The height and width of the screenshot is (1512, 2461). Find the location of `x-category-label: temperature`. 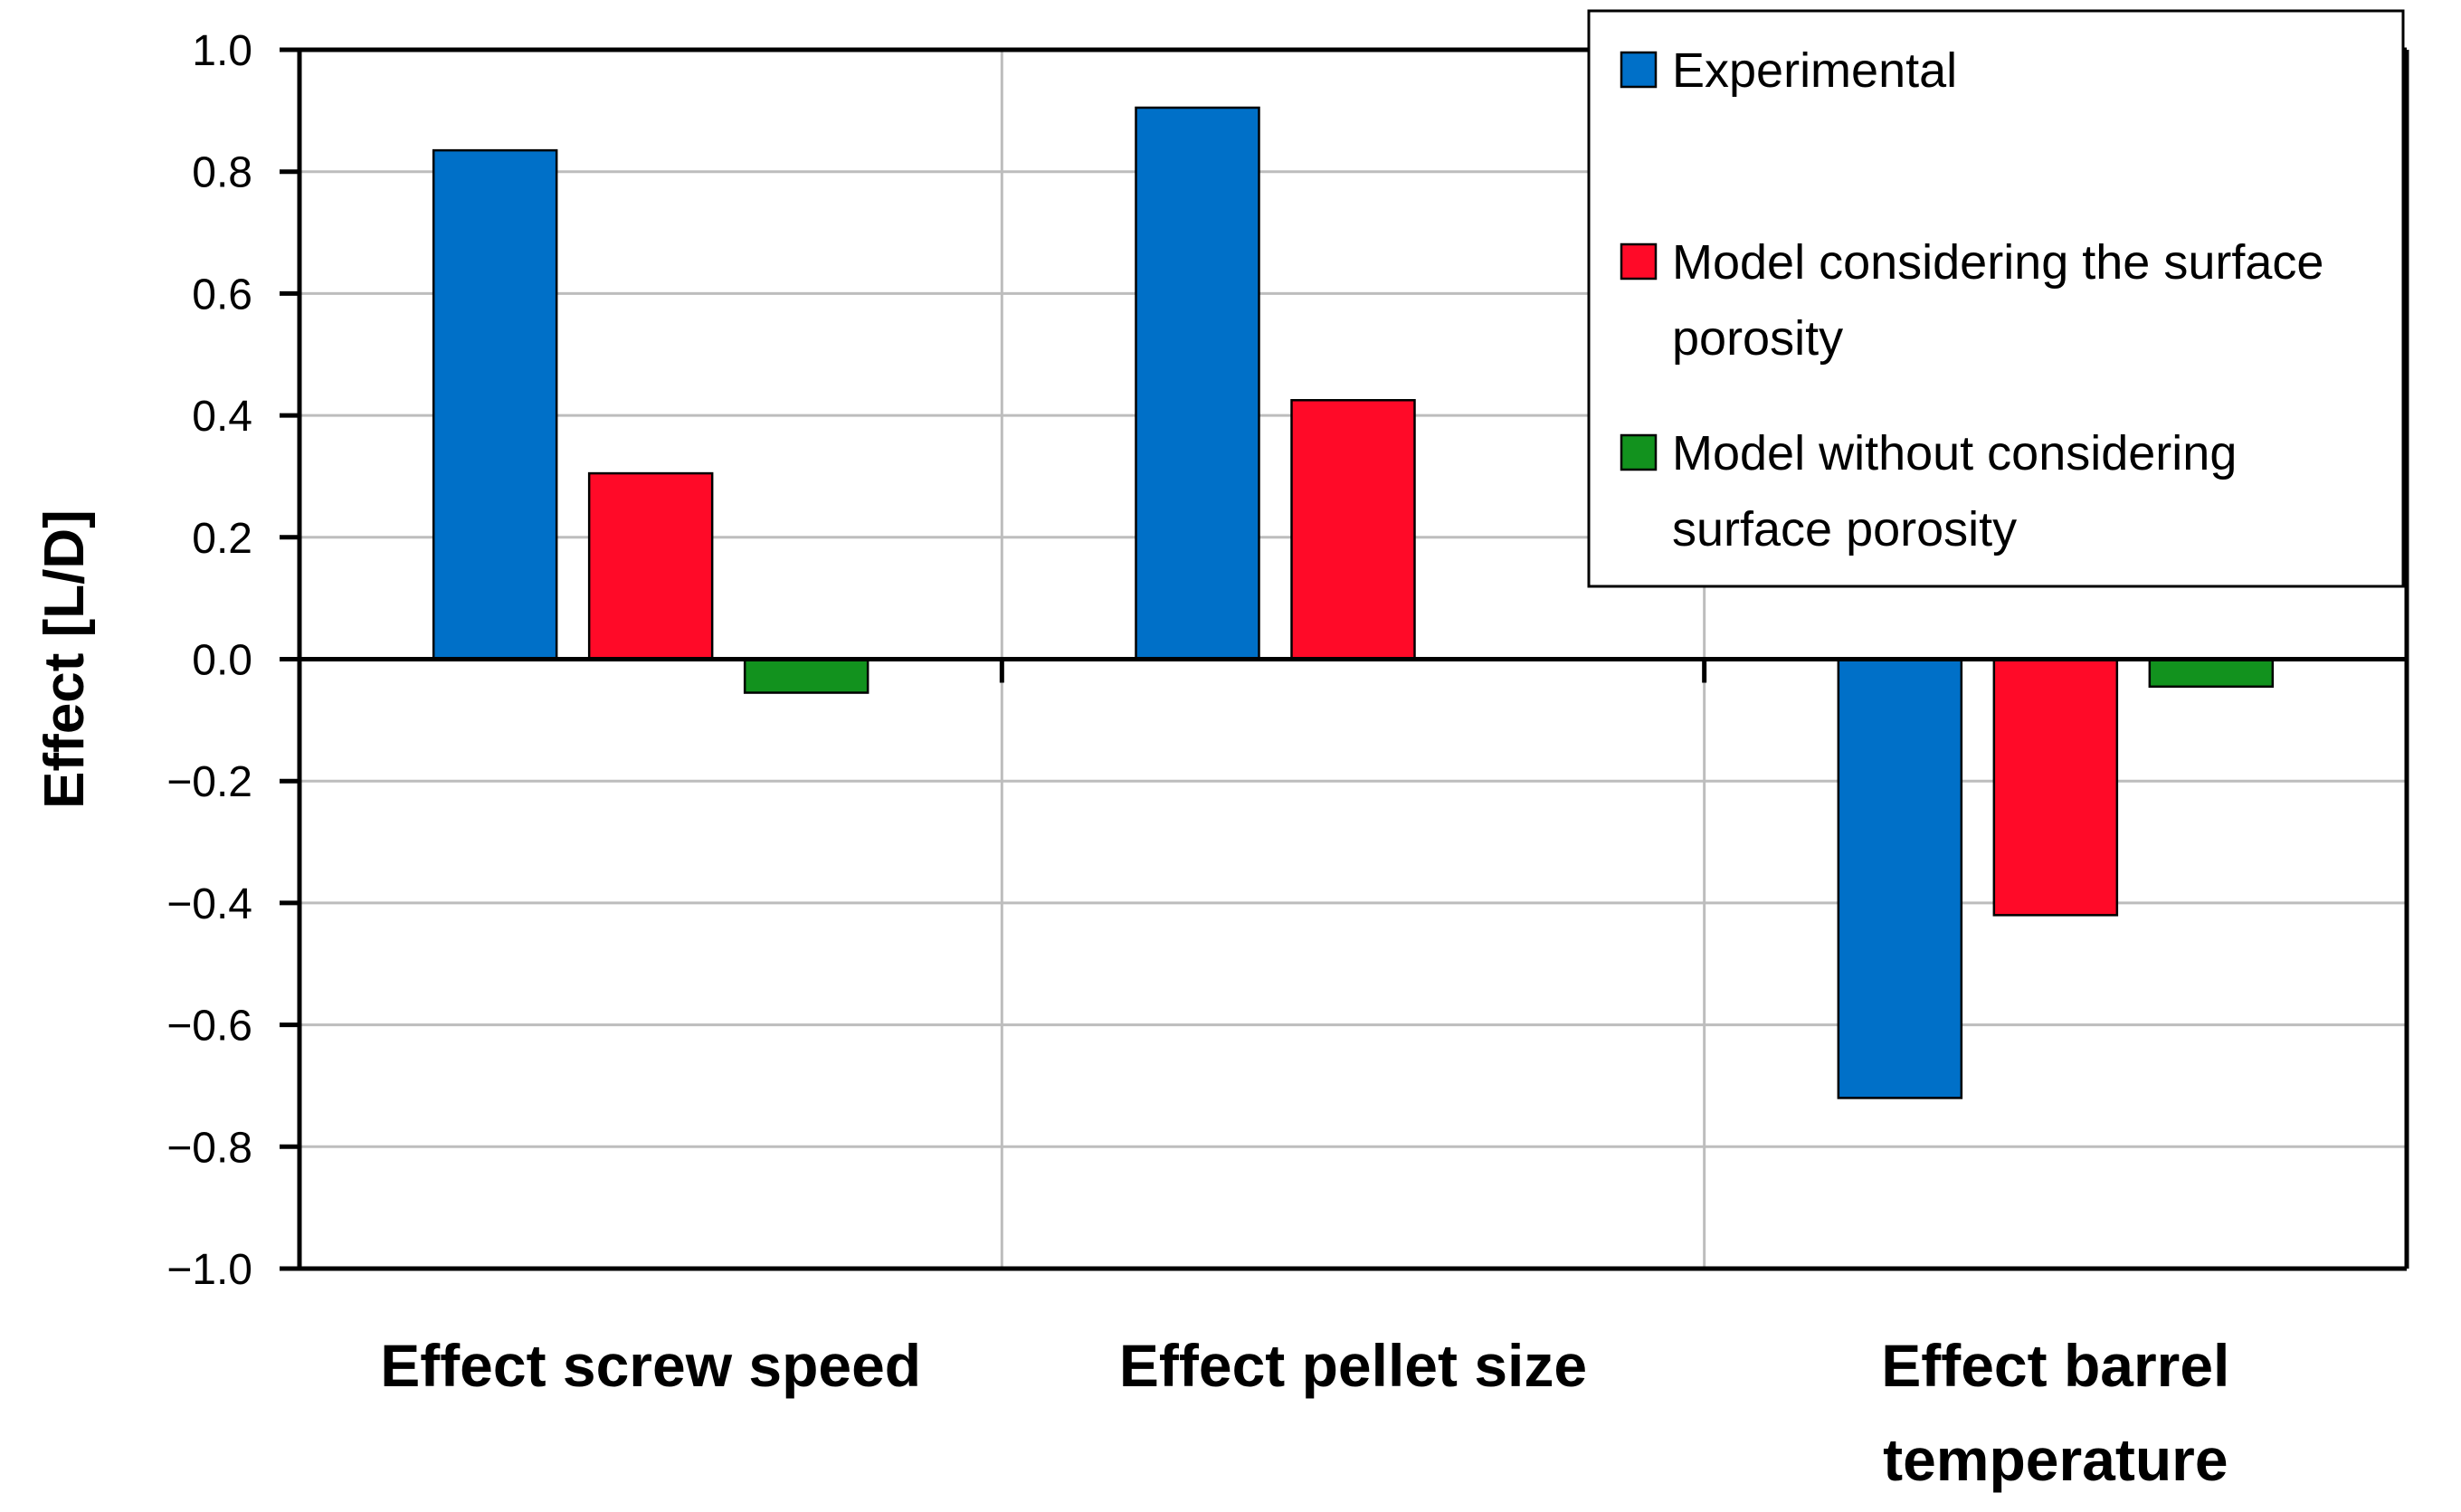

x-category-label: temperature is located at coordinates (2055, 1460).